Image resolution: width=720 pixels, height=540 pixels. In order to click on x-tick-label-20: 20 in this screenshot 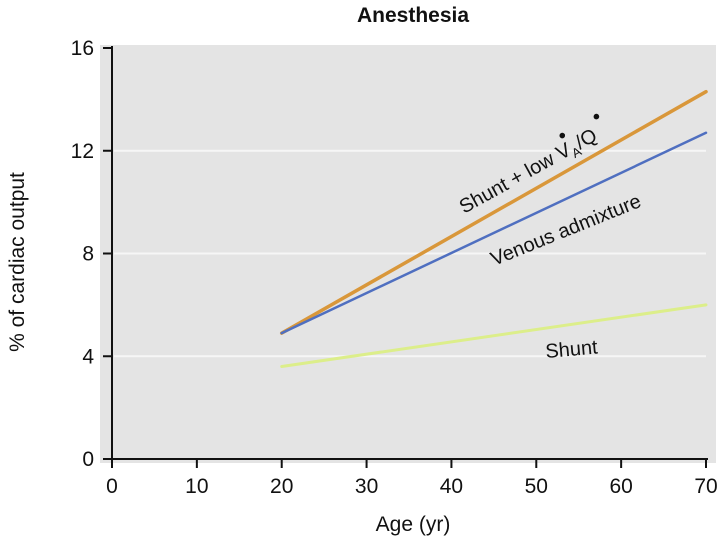, I will do `click(281, 486)`.